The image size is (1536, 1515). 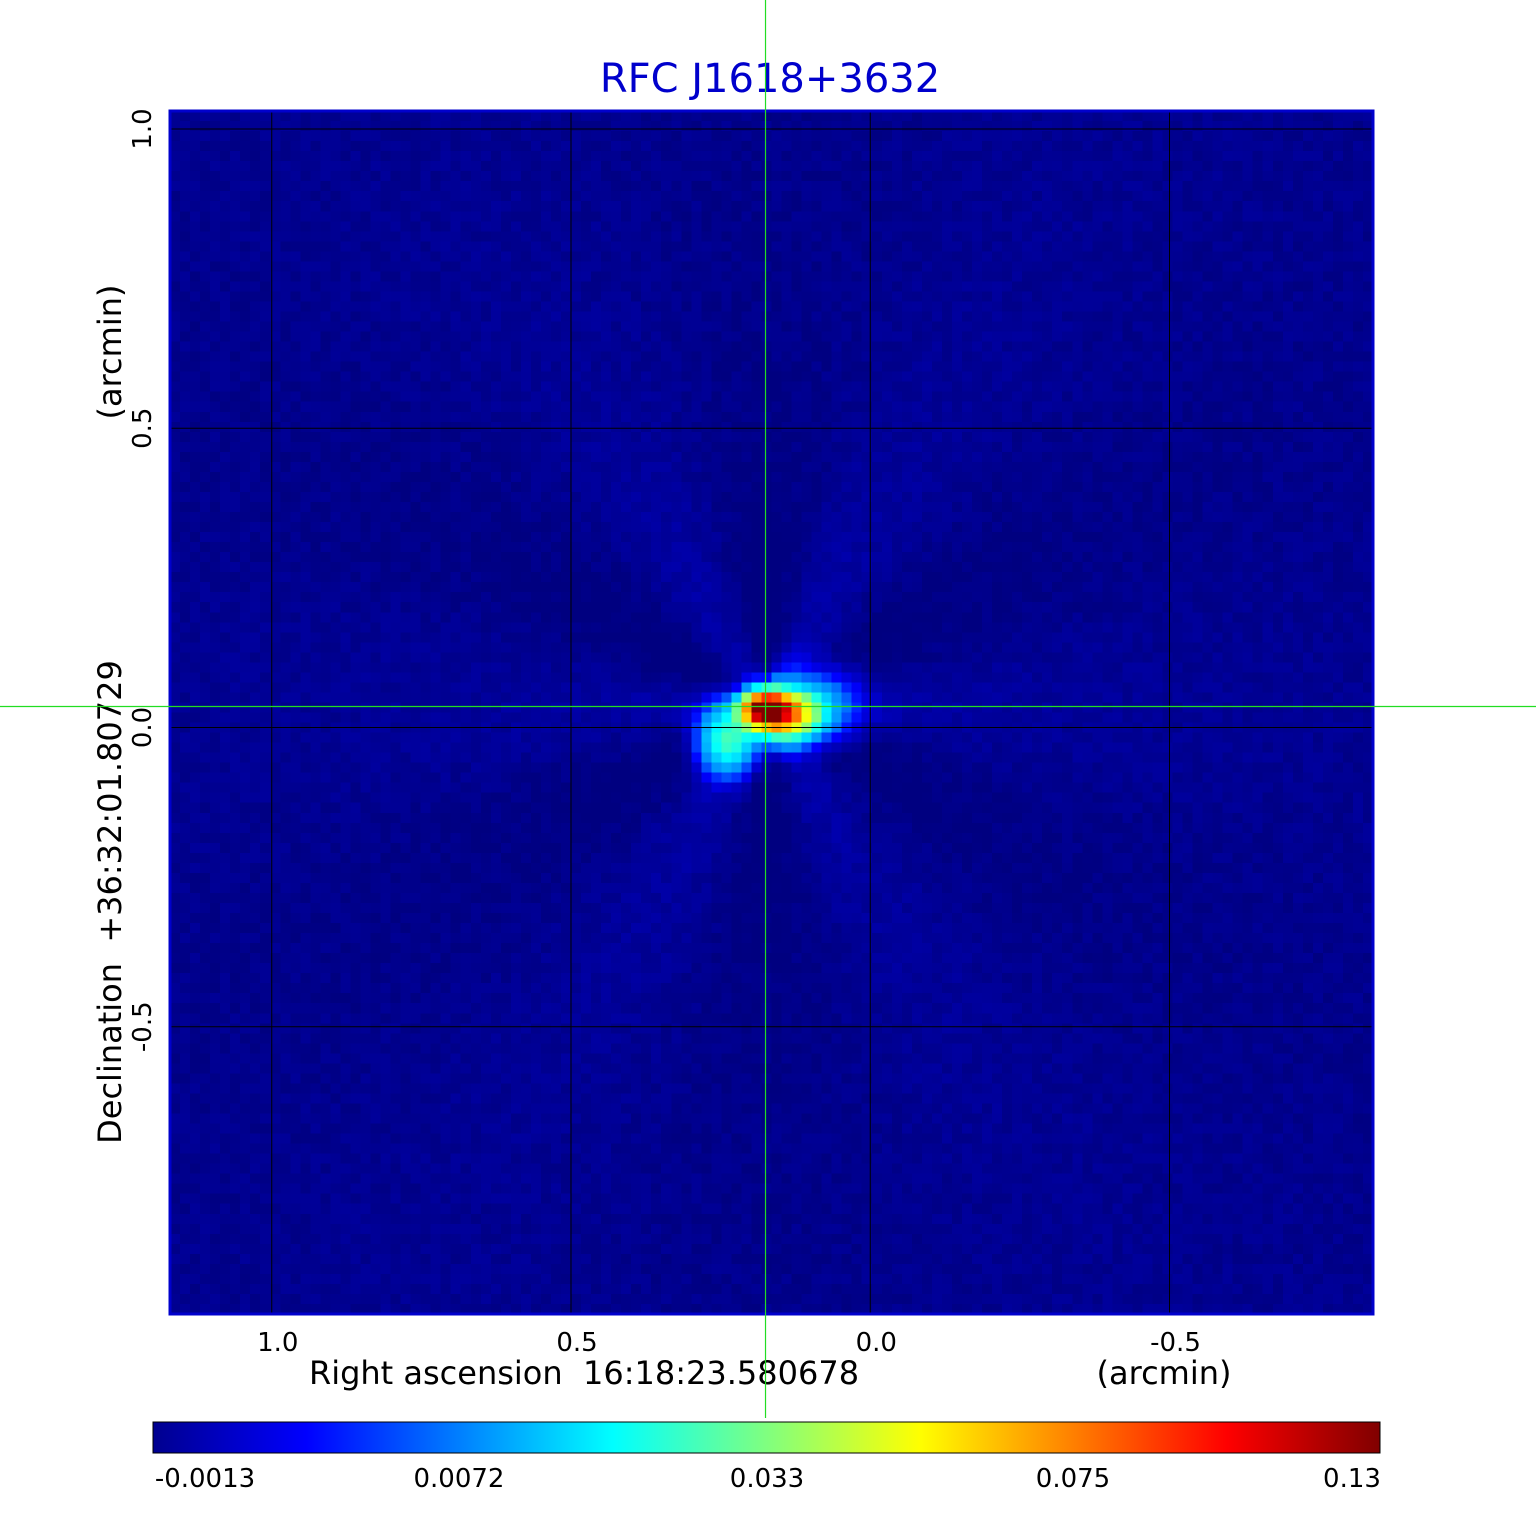 What do you see at coordinates (770, 79) in the screenshot?
I see `chart-title: RFC J1618+3632` at bounding box center [770, 79].